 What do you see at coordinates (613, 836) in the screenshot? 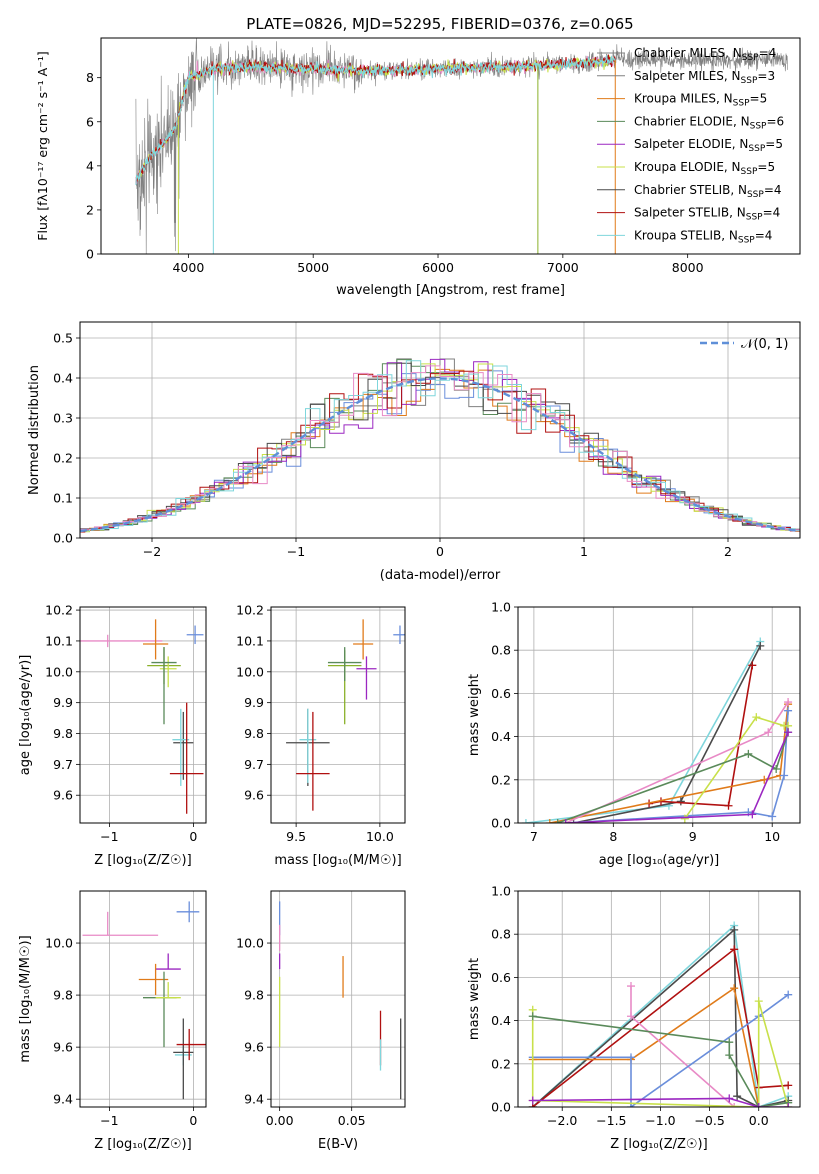
I see `x-tick-label: 8` at bounding box center [613, 836].